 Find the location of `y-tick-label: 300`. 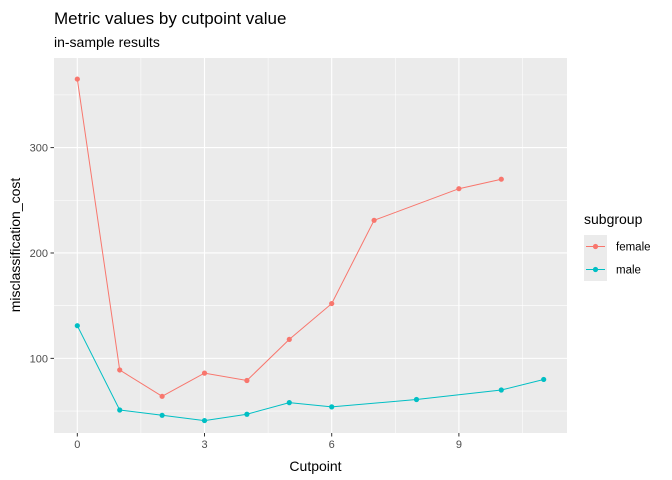

y-tick-label: 300 is located at coordinates (39, 149).